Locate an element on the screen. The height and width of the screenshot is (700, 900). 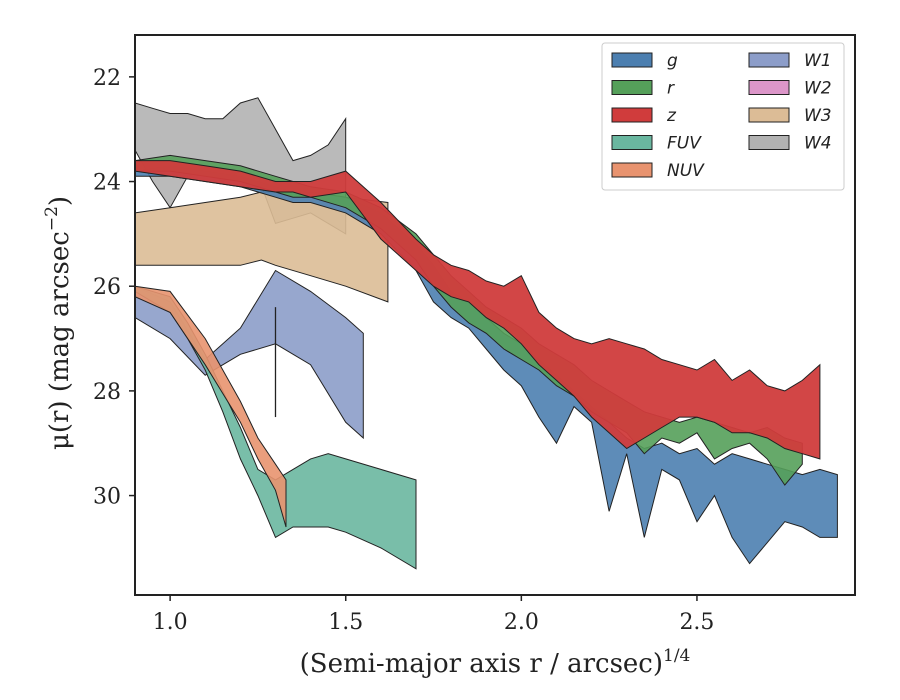
legend-label-g: g is located at coordinates (672, 61).